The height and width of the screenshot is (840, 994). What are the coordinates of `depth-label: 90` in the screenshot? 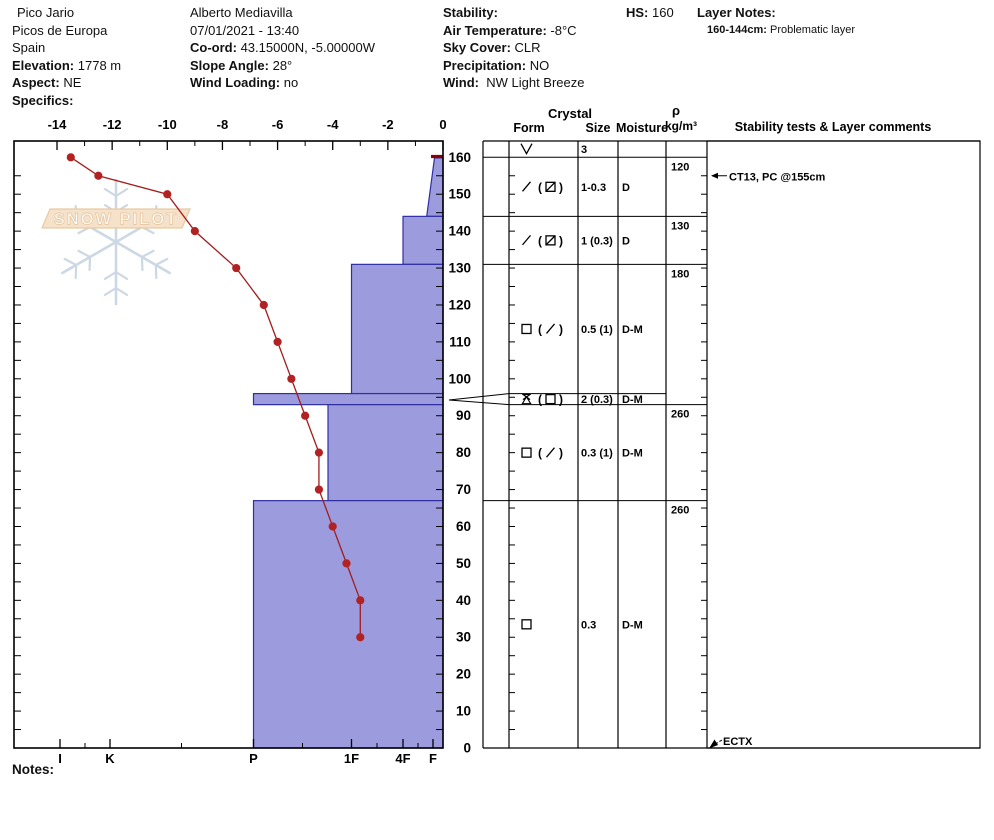 It's located at (463, 415).